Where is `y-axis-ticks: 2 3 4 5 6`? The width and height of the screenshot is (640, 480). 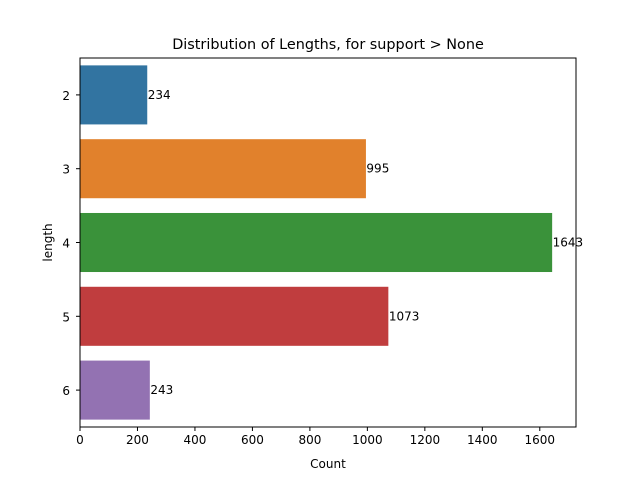
y-axis-ticks: 2 3 4 5 6 is located at coordinates (71, 243).